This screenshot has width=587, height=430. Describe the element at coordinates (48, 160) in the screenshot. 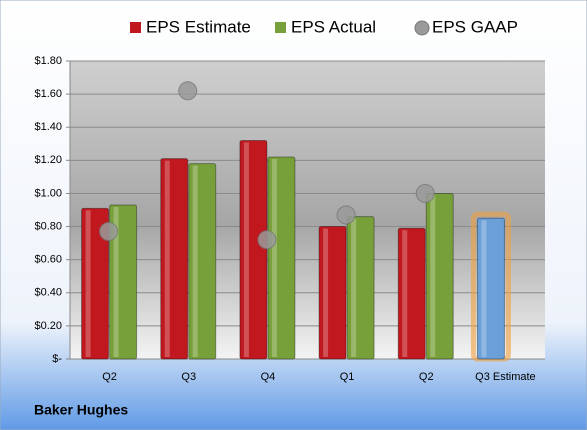

I see `y-tick-label: $1.20` at that location.